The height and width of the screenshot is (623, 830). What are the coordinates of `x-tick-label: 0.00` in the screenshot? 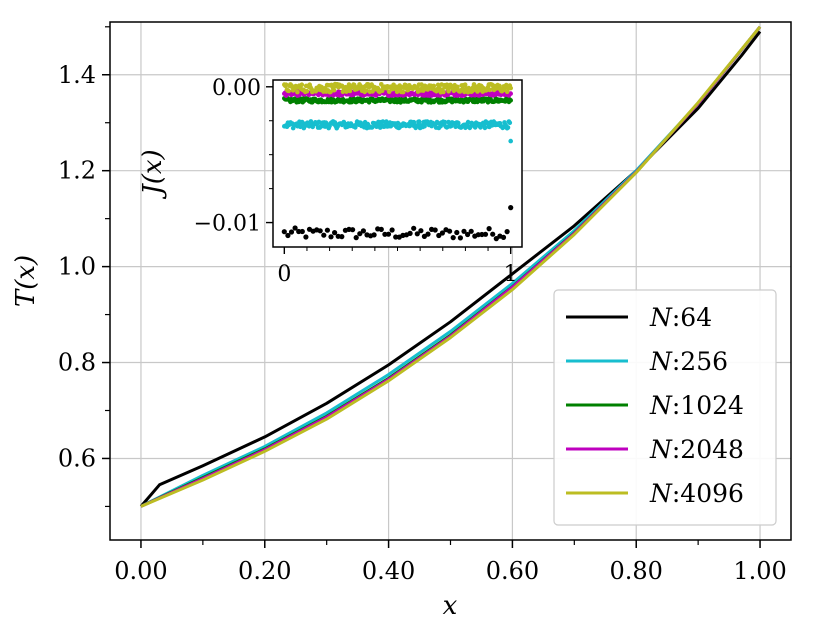 It's located at (140, 571).